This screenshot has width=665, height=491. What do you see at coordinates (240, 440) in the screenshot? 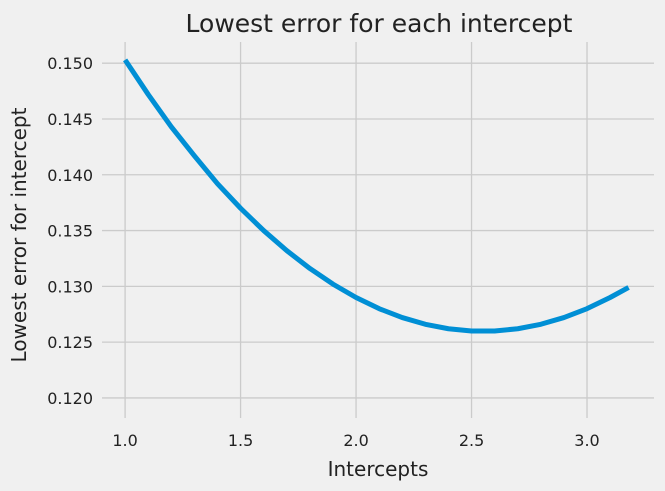
I see `x-tick-label: 1.5` at bounding box center [240, 440].